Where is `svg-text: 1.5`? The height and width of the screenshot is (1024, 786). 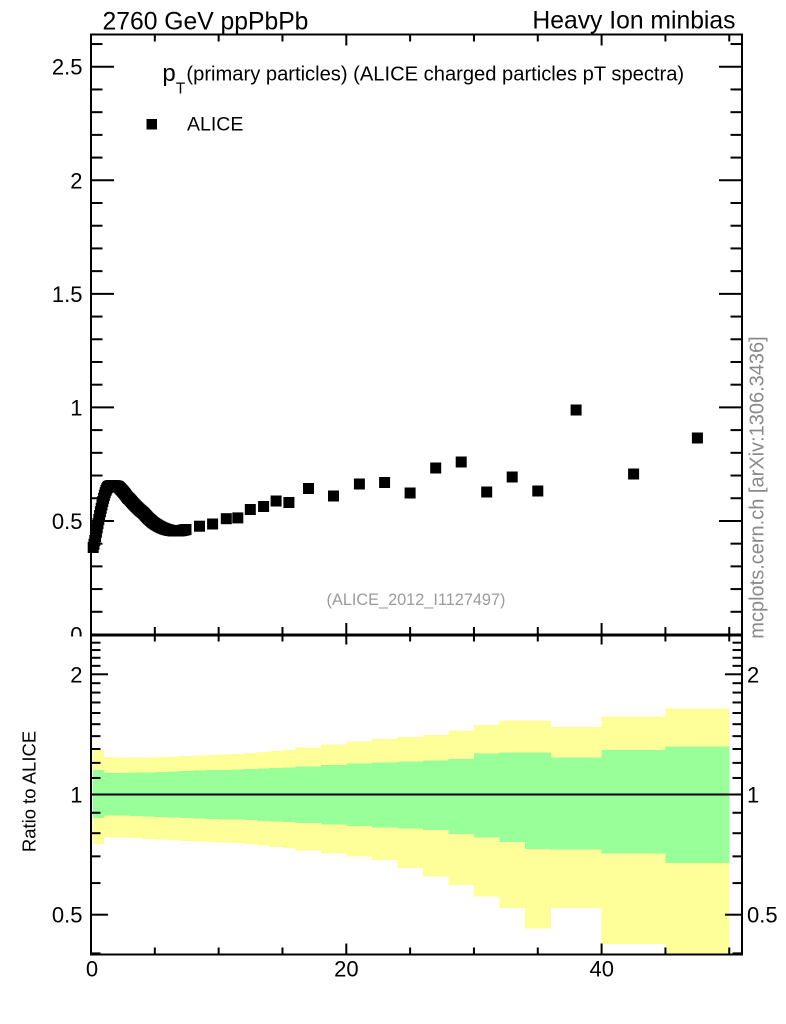
svg-text: 1.5 is located at coordinates (67, 294).